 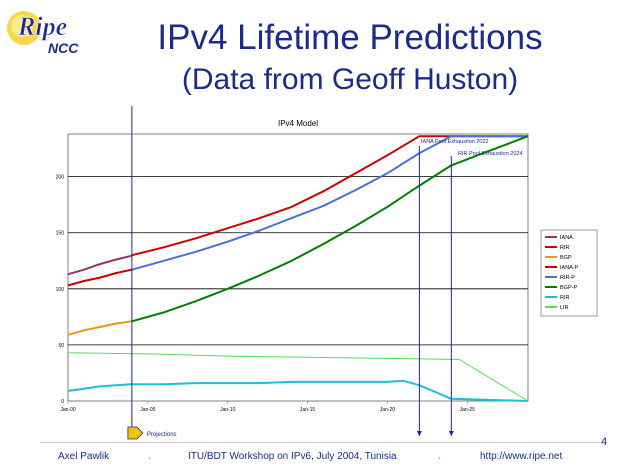 What do you see at coordinates (62, 402) in the screenshot?
I see `y-tick-label: 0` at bounding box center [62, 402].